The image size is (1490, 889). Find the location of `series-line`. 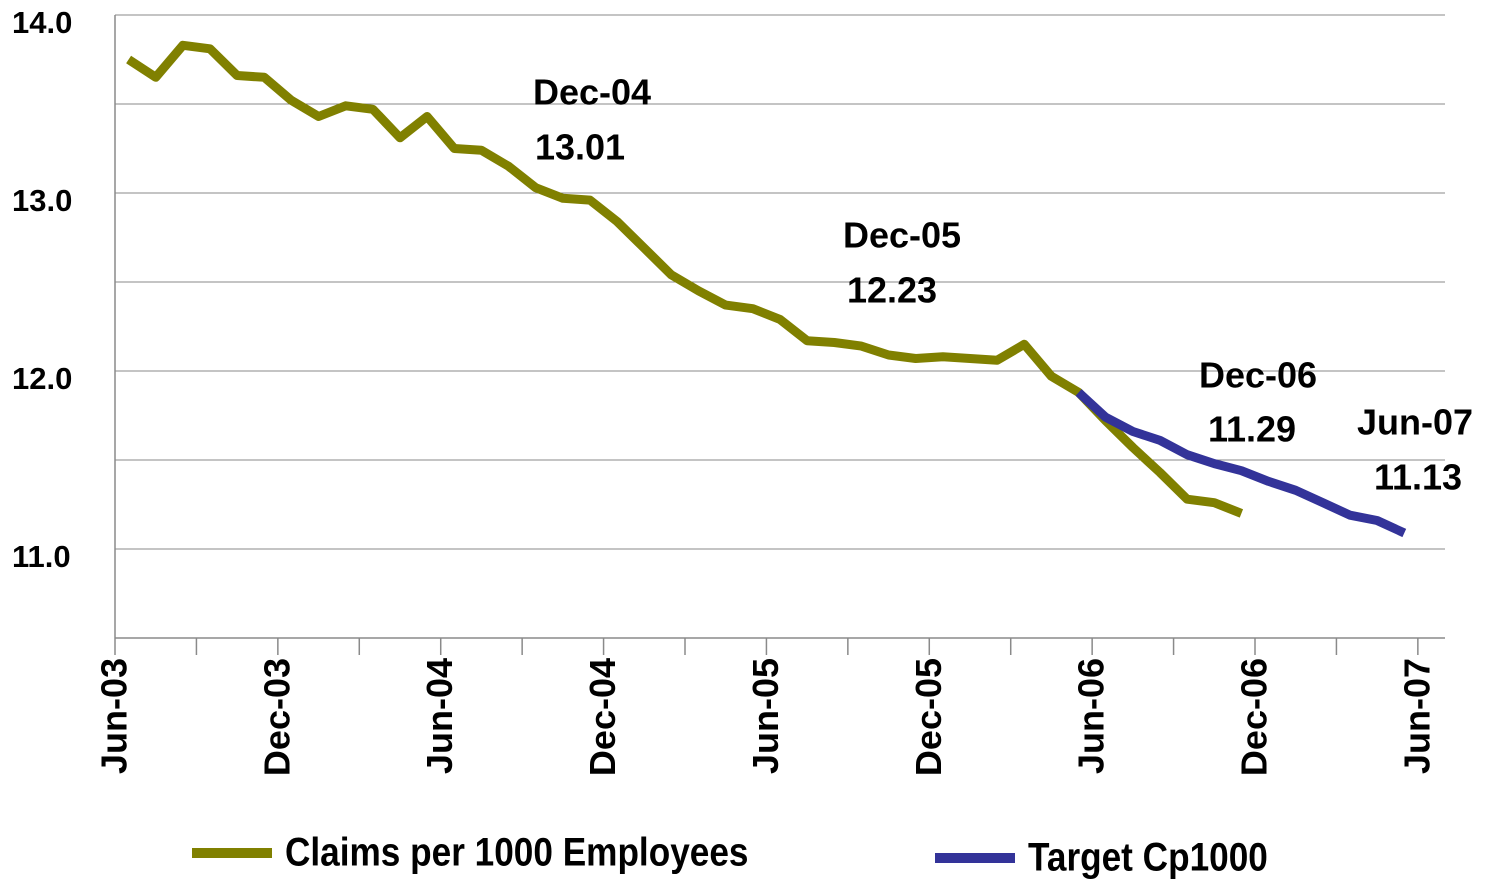

series-line is located at coordinates (1241, 463).